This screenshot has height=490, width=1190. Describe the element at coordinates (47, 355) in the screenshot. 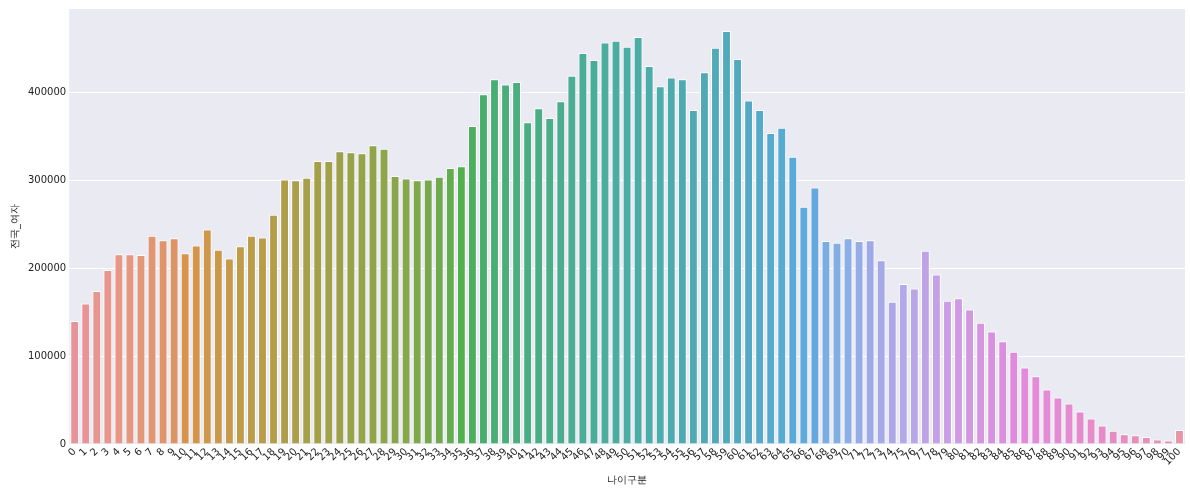

I see `y-tick-label: 100000` at that location.